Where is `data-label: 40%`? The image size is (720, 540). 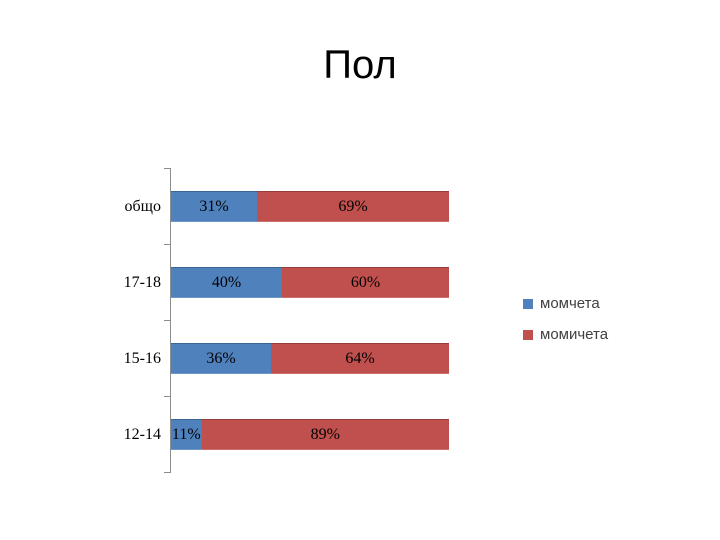
data-label: 40% is located at coordinates (226, 282).